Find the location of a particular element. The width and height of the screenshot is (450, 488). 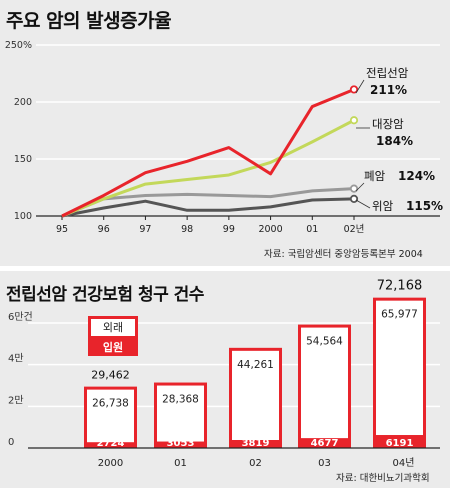

x-tick-label: 98 is located at coordinates (187, 229).